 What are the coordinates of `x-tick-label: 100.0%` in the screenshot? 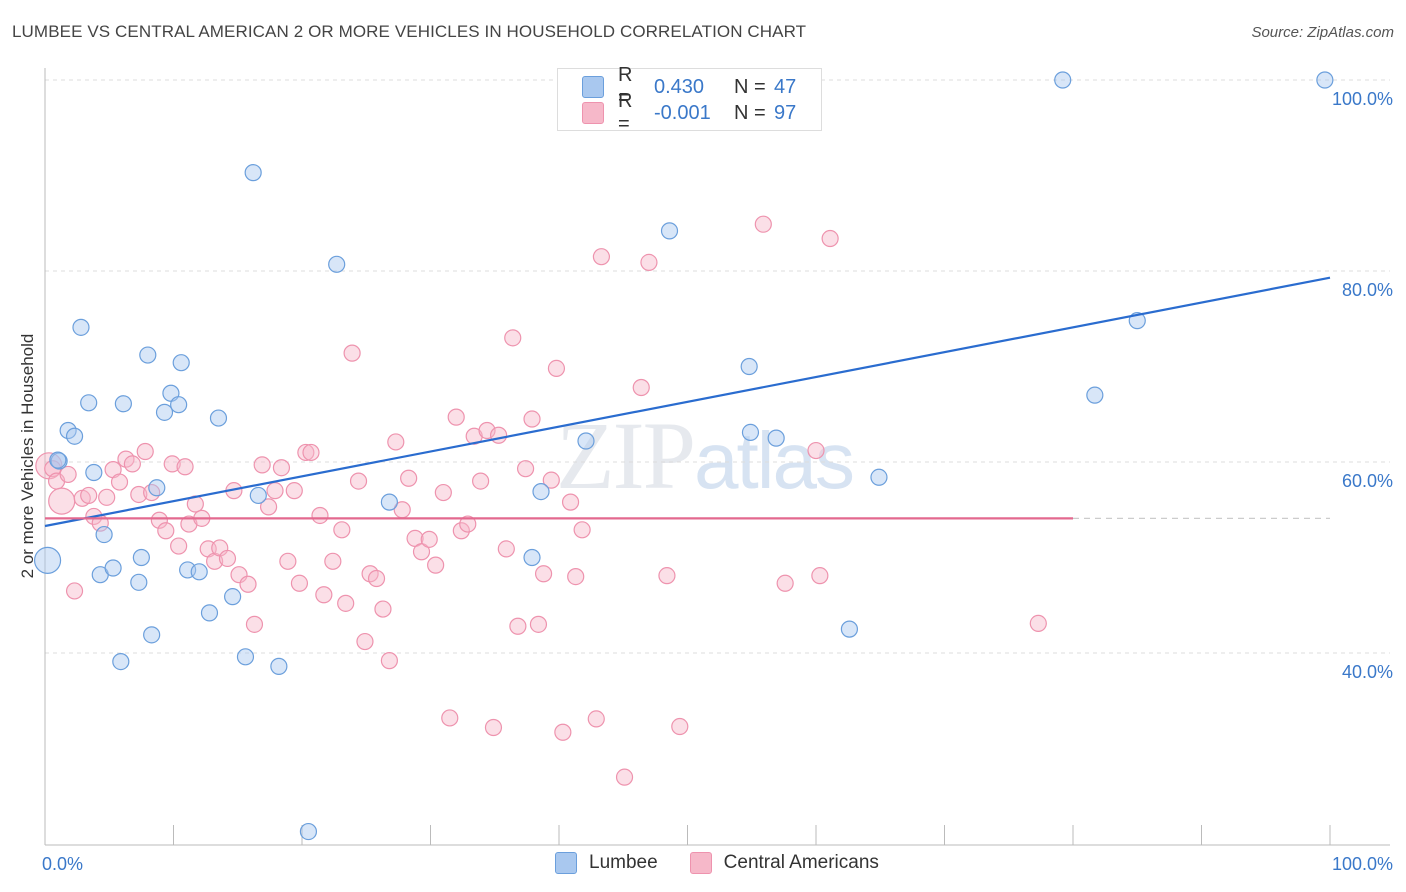 It's located at (1362, 864).